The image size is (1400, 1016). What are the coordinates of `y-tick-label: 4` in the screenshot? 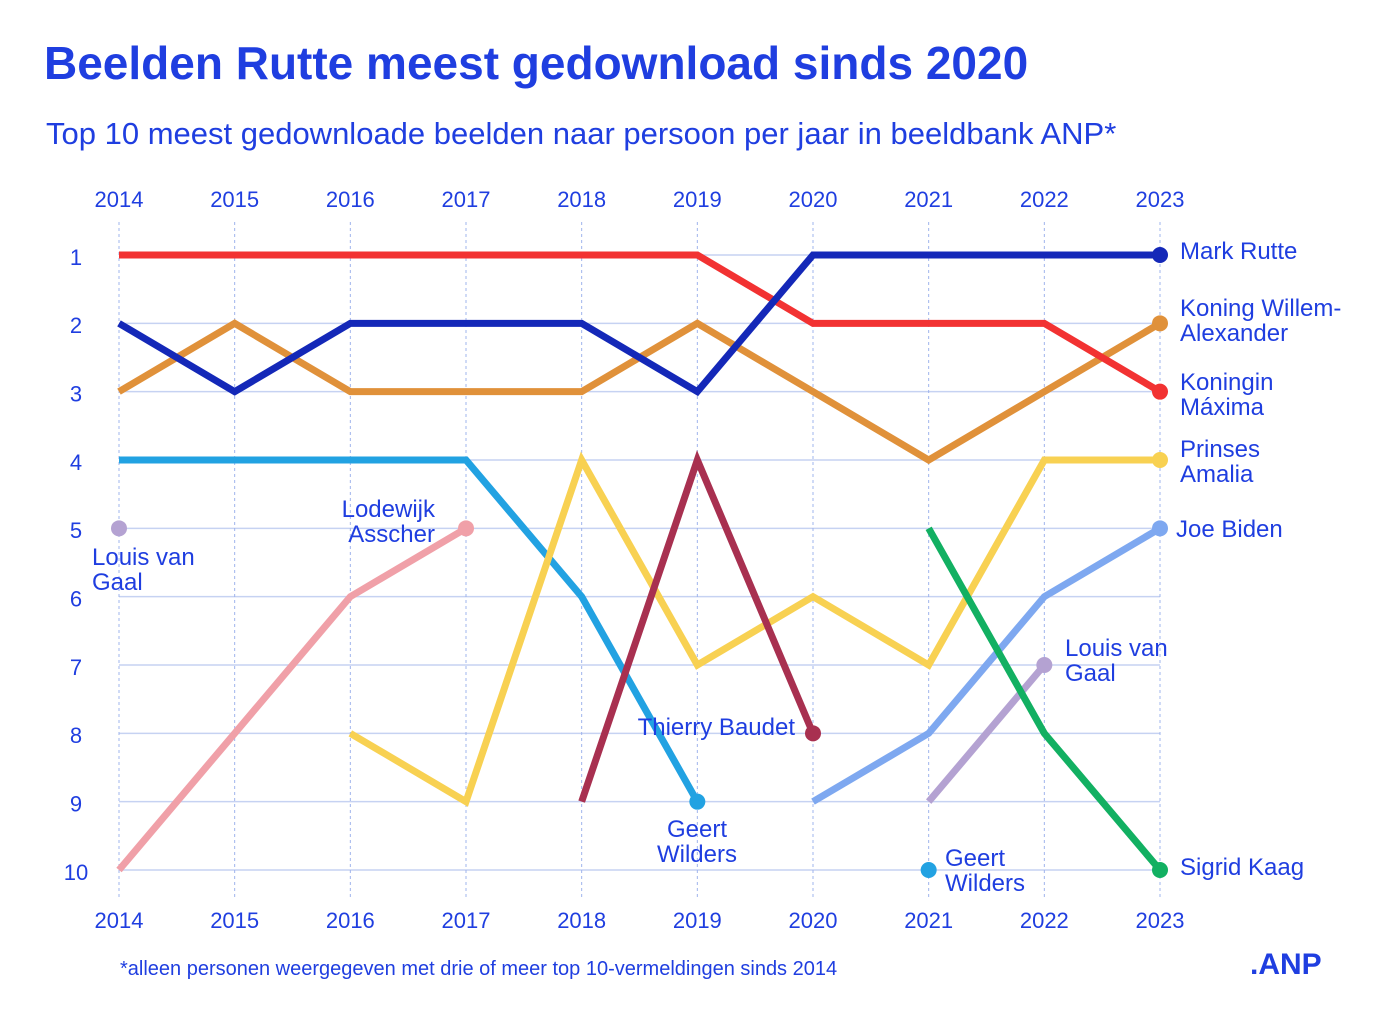 It's located at (76, 462).